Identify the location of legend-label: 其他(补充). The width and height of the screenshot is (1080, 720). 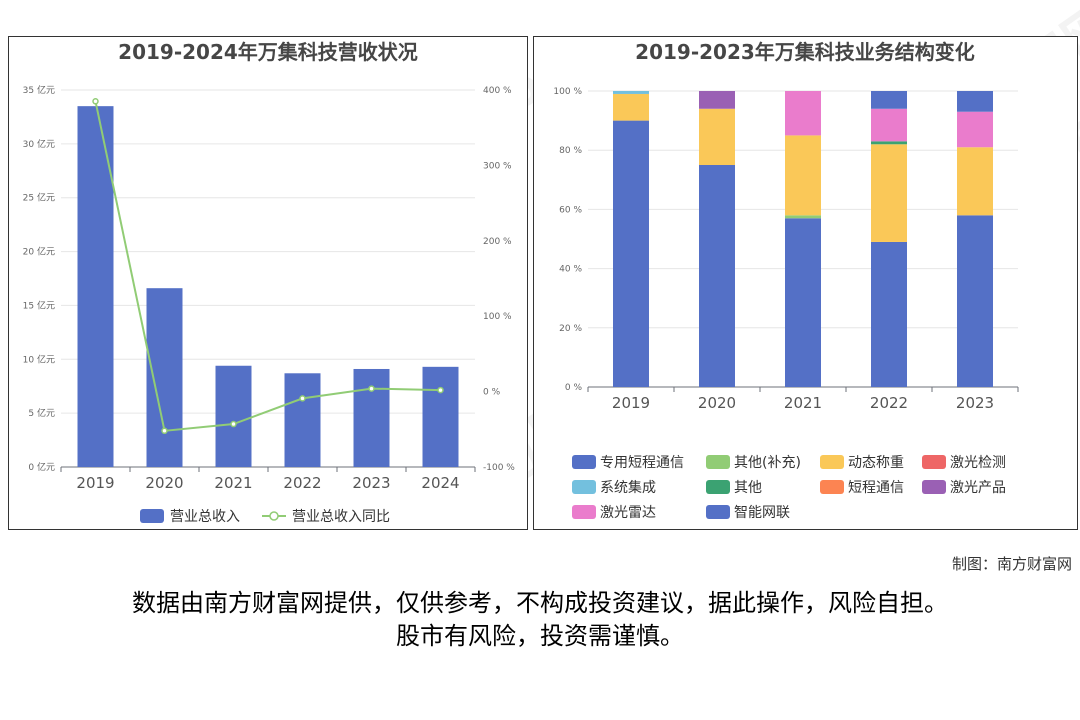
(767, 463).